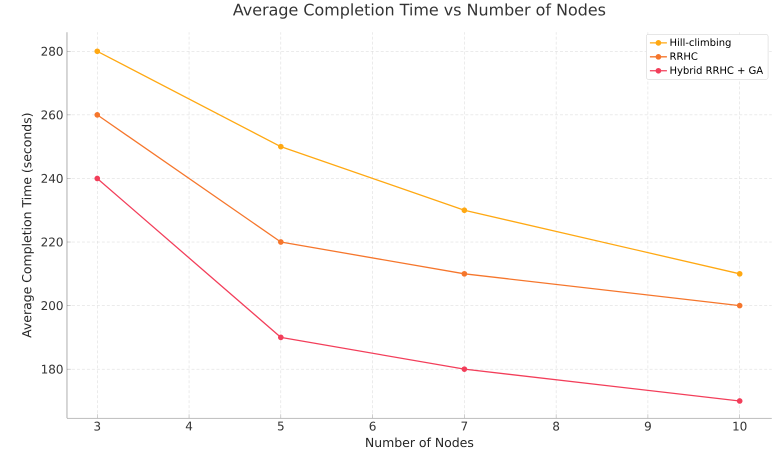 The width and height of the screenshot is (772, 457). I want to click on x-tick-label: 3, so click(97, 426).